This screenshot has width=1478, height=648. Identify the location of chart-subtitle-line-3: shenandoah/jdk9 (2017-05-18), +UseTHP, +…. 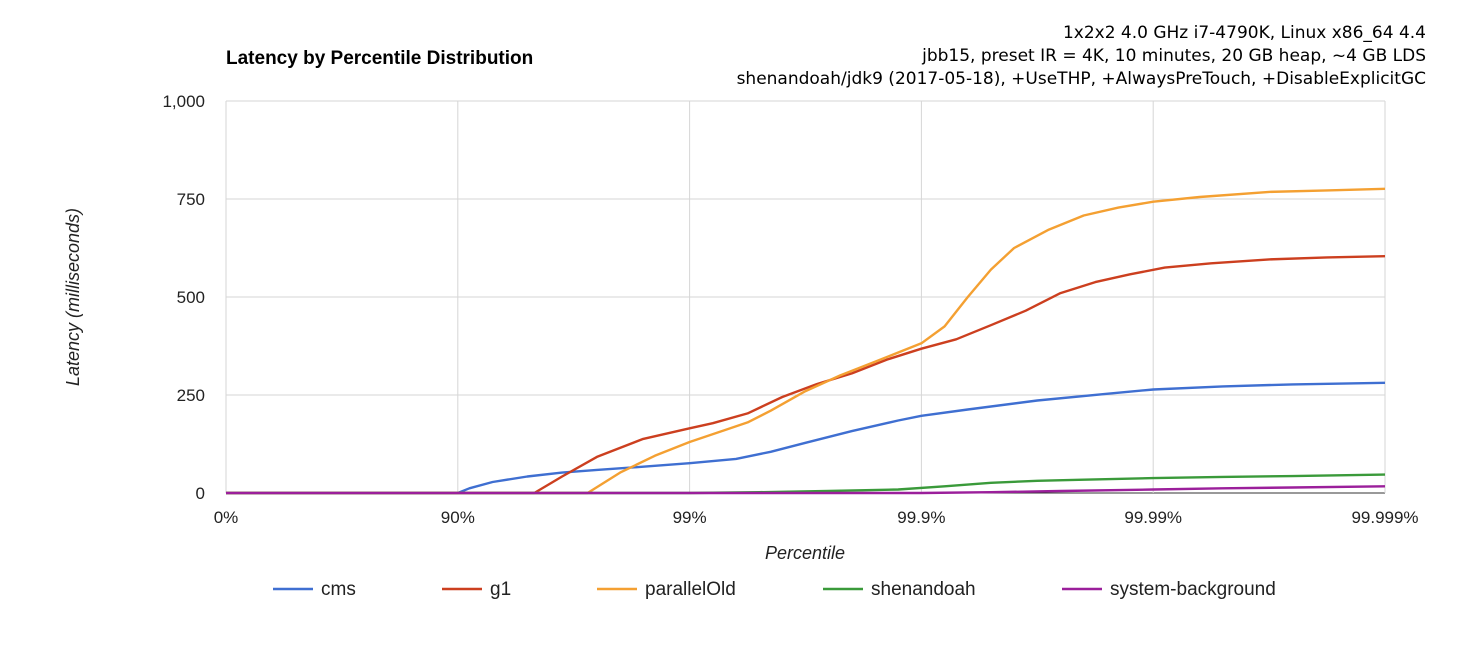
(1081, 79).